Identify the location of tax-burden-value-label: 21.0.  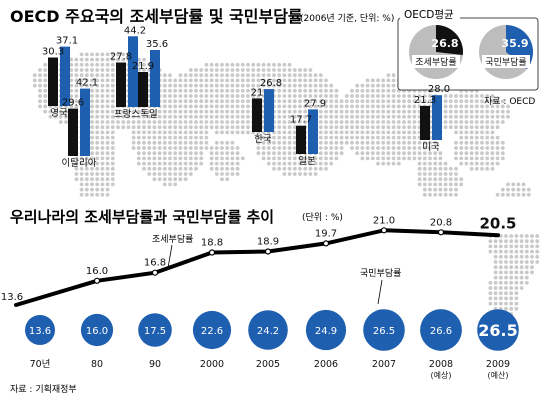
(384, 220).